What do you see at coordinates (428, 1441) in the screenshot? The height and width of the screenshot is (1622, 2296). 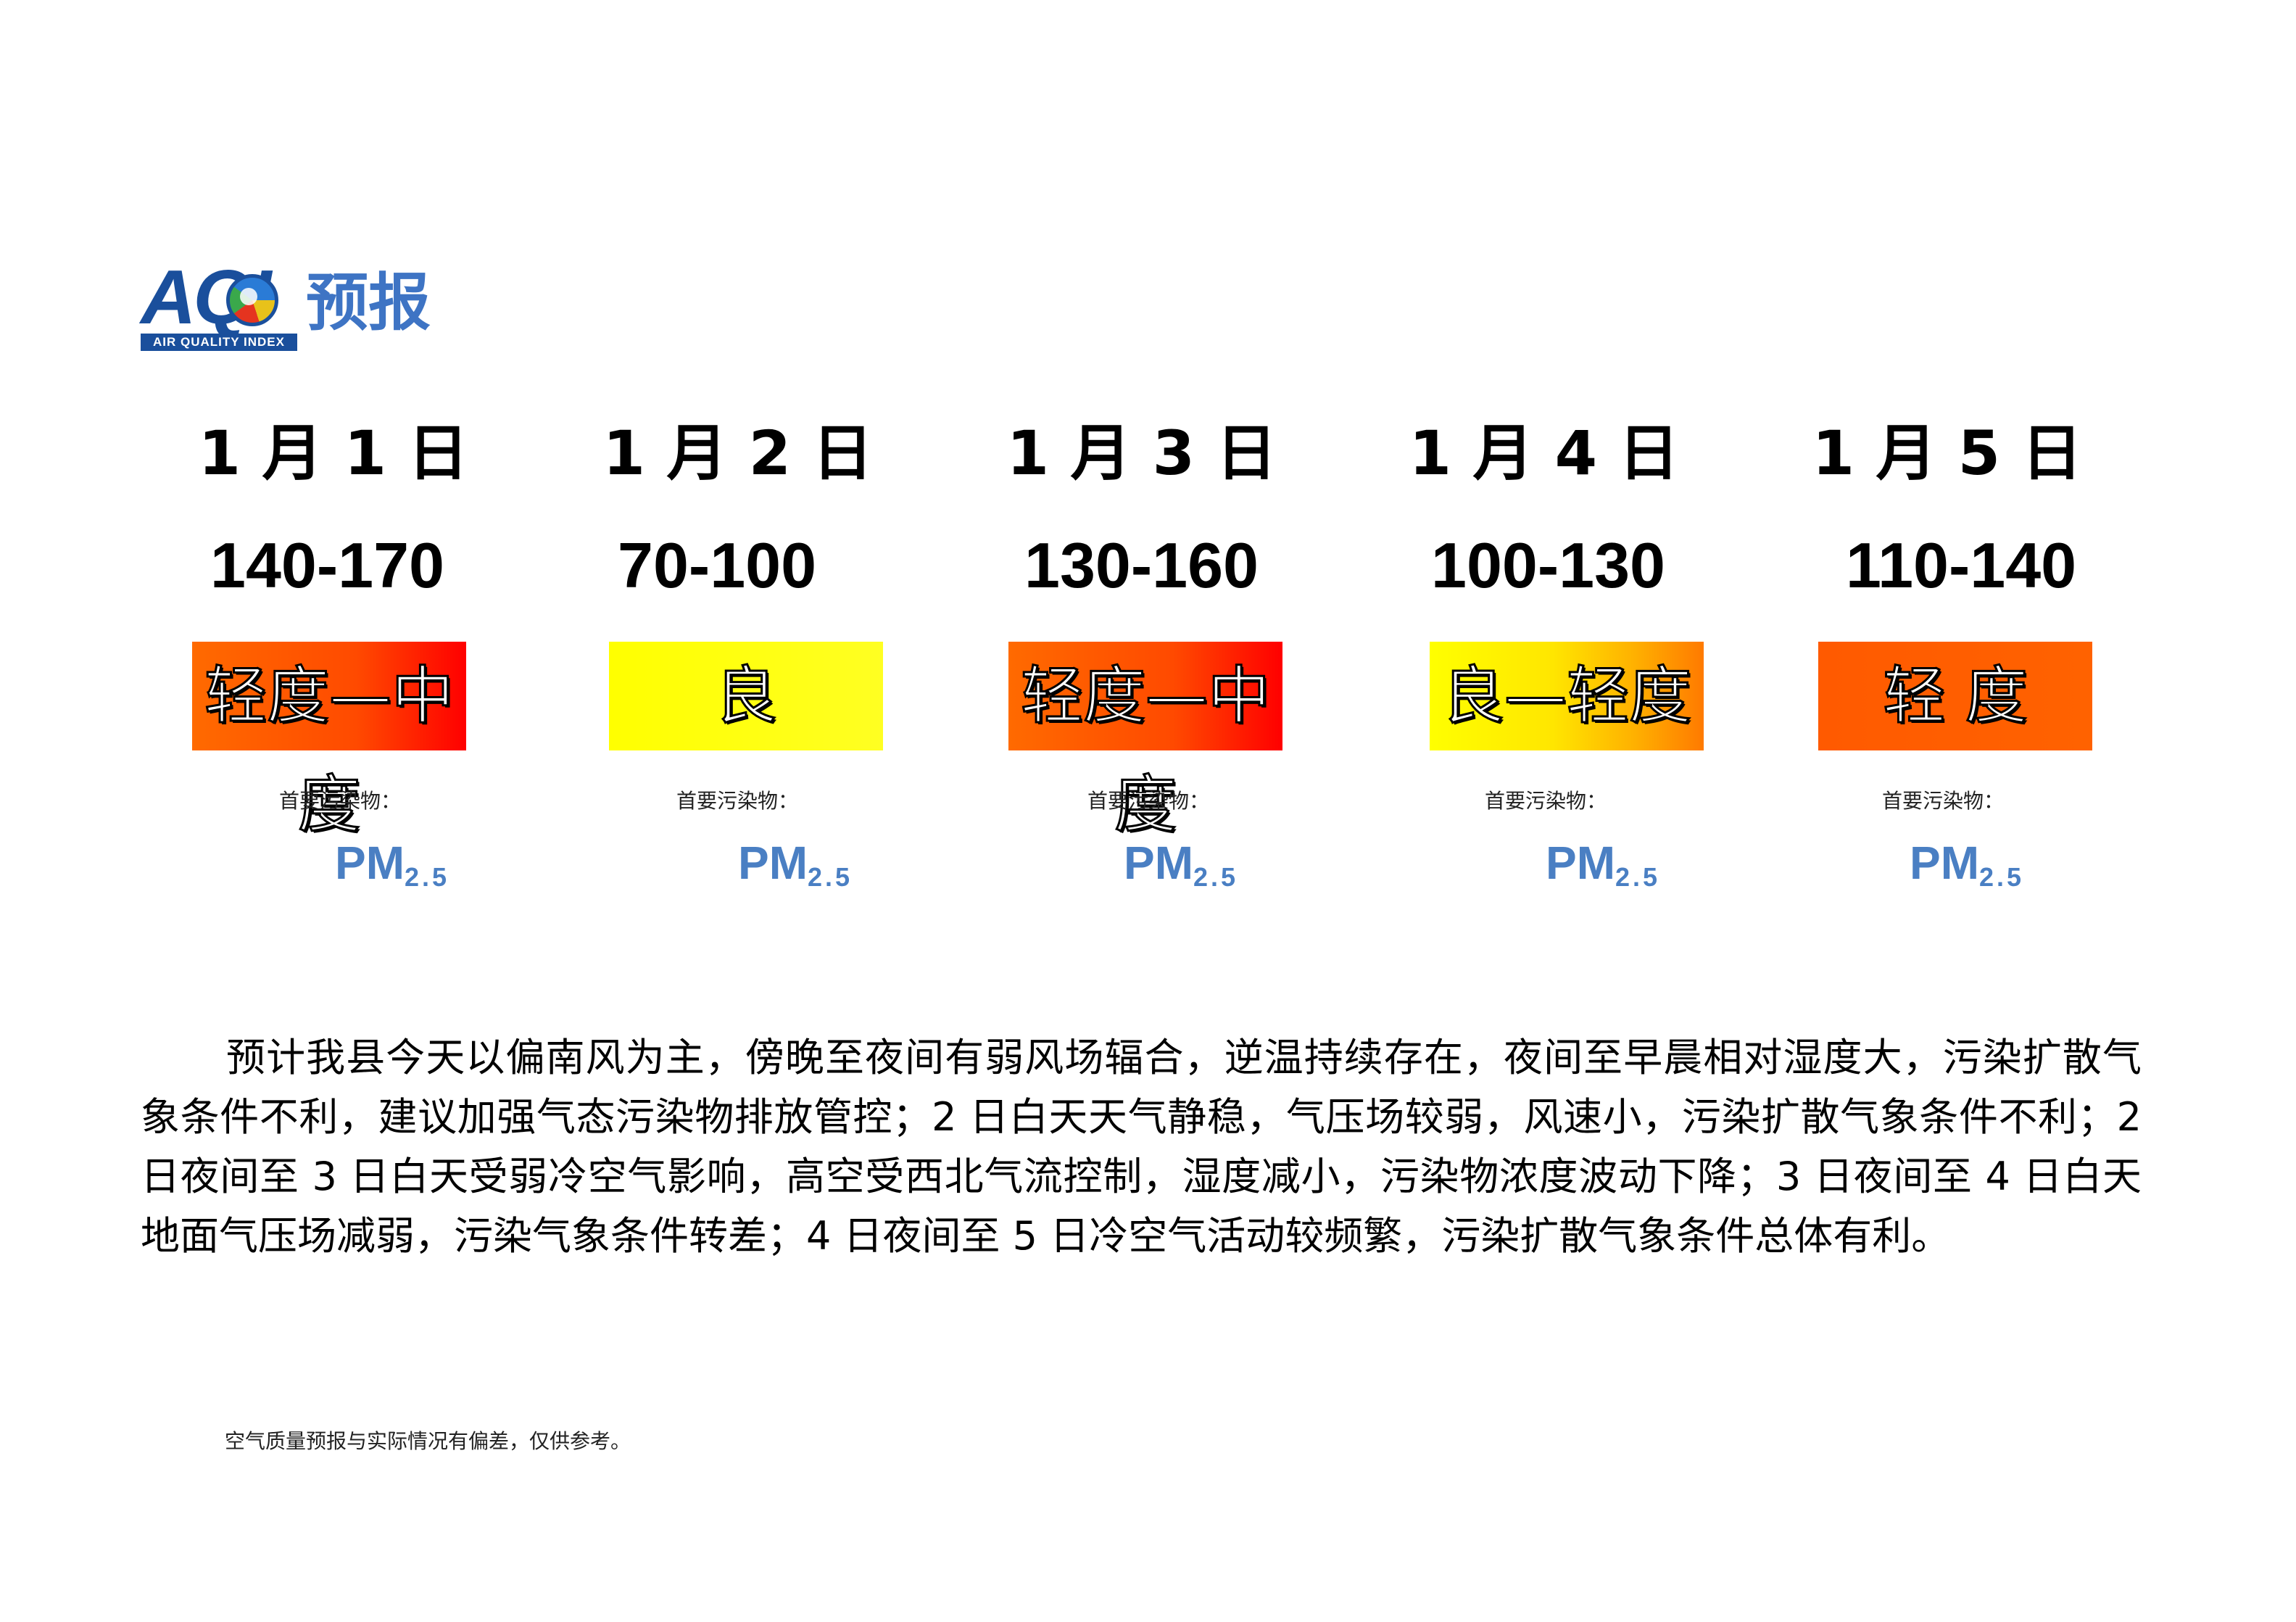 I see `disclaimer-note: 空气质量预报与实际情况有偏差，仅供参考。` at bounding box center [428, 1441].